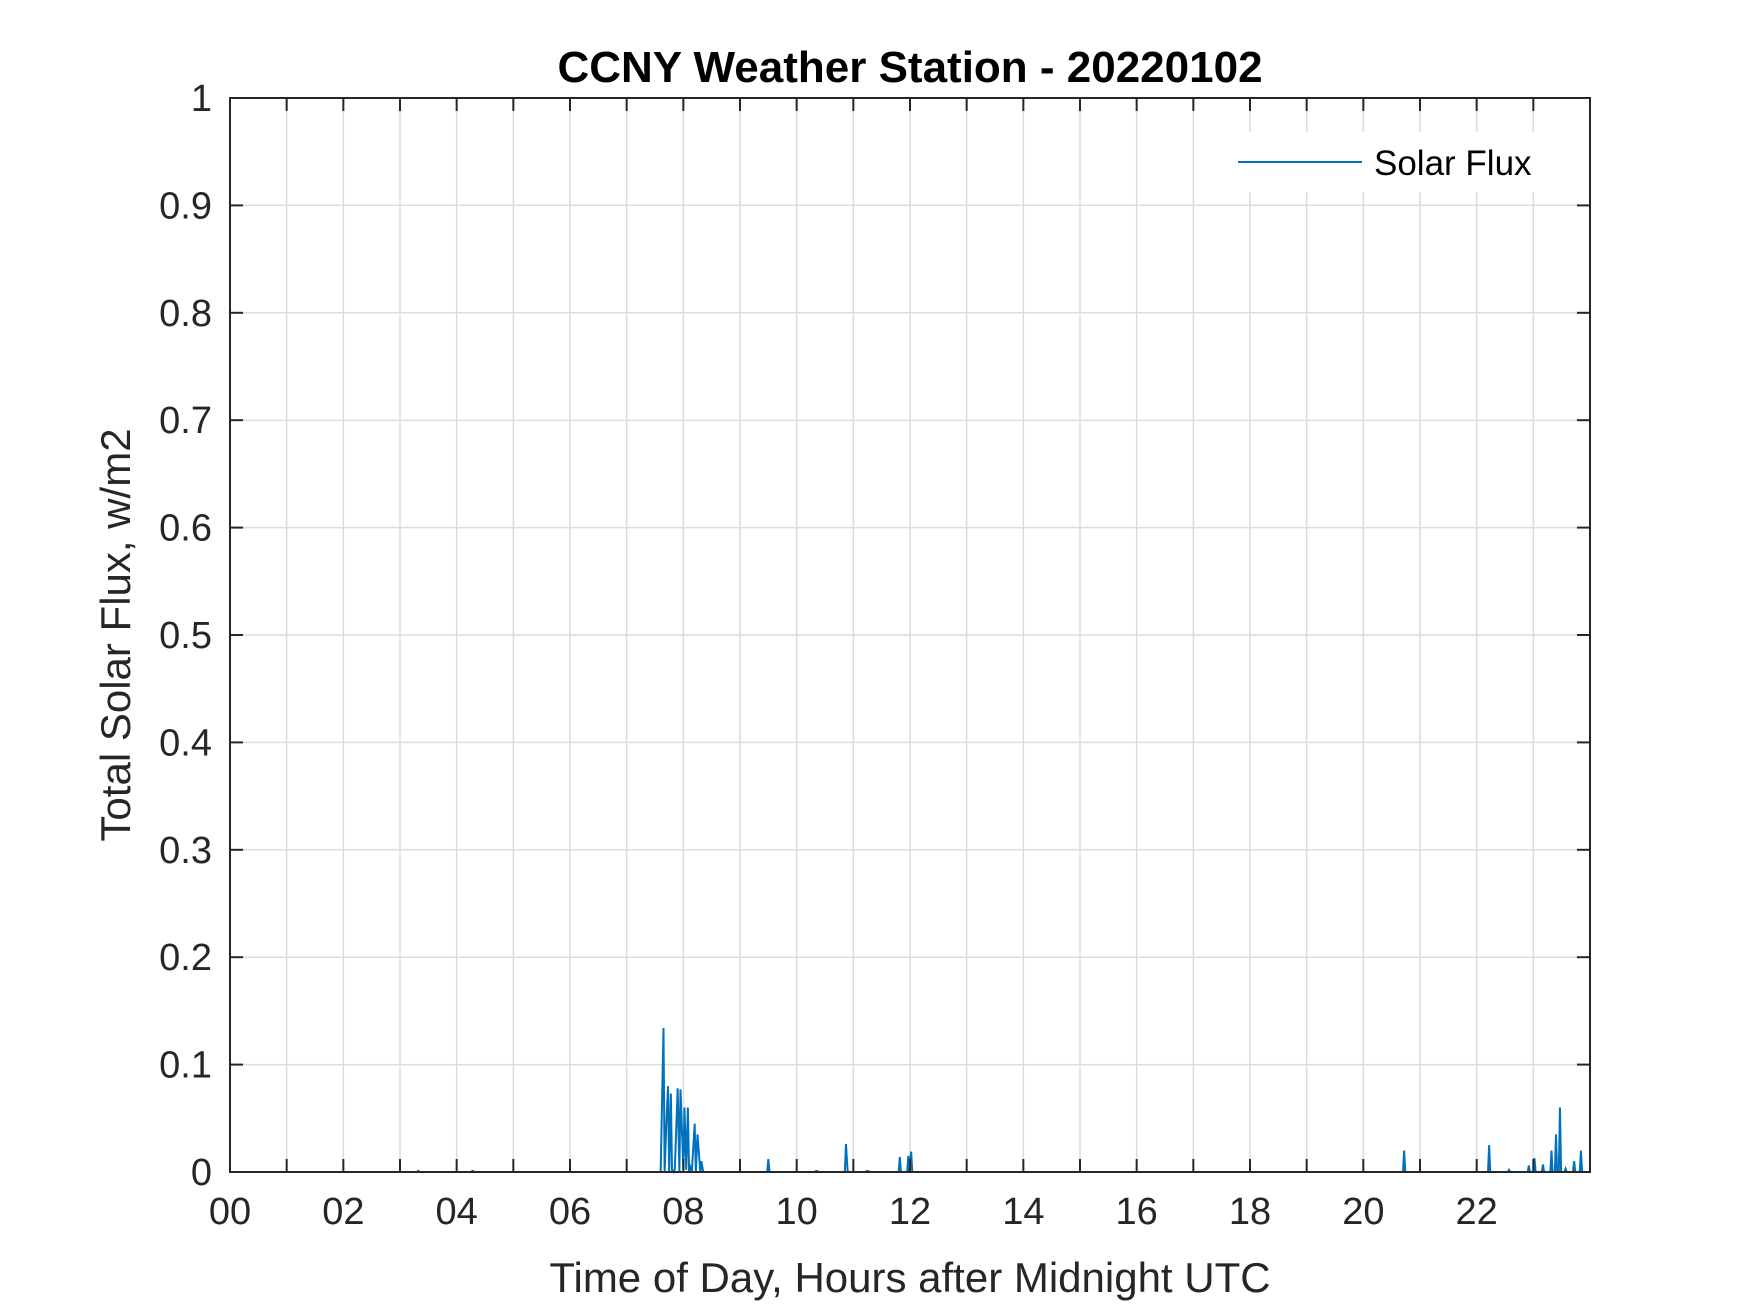 The image size is (1750, 1313). I want to click on x-tick-label: 14, so click(1023, 1212).